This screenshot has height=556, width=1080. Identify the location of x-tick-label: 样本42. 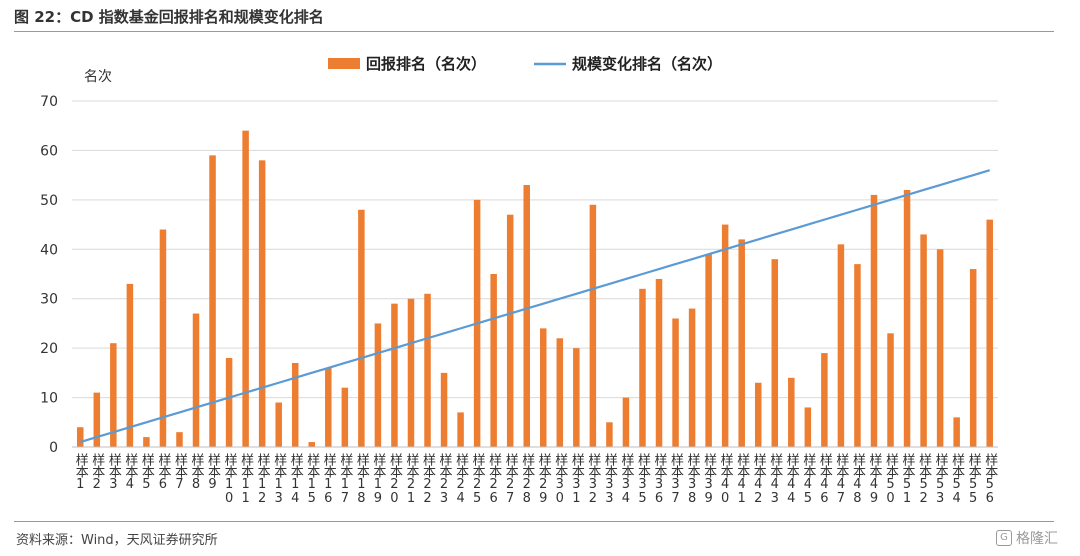
(759, 479).